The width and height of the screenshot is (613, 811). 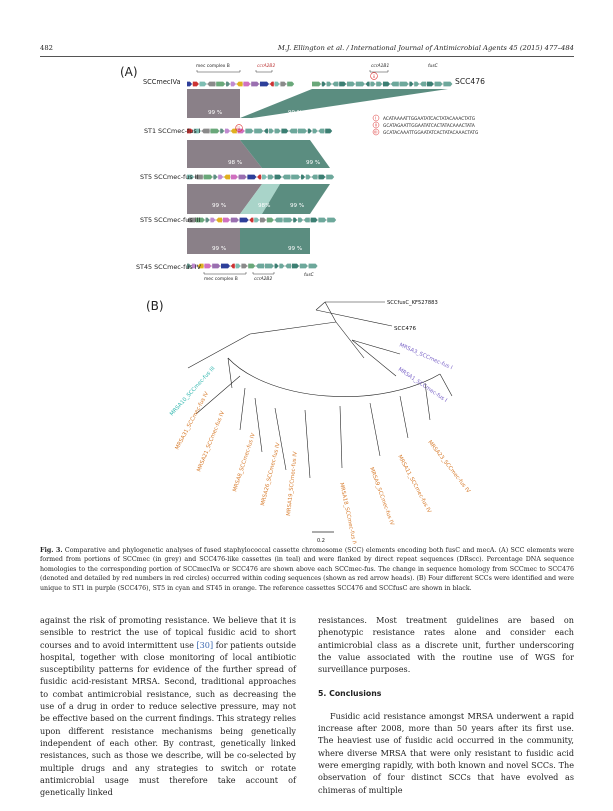 I want to click on ccr-bracket, so click(x=264, y=71).